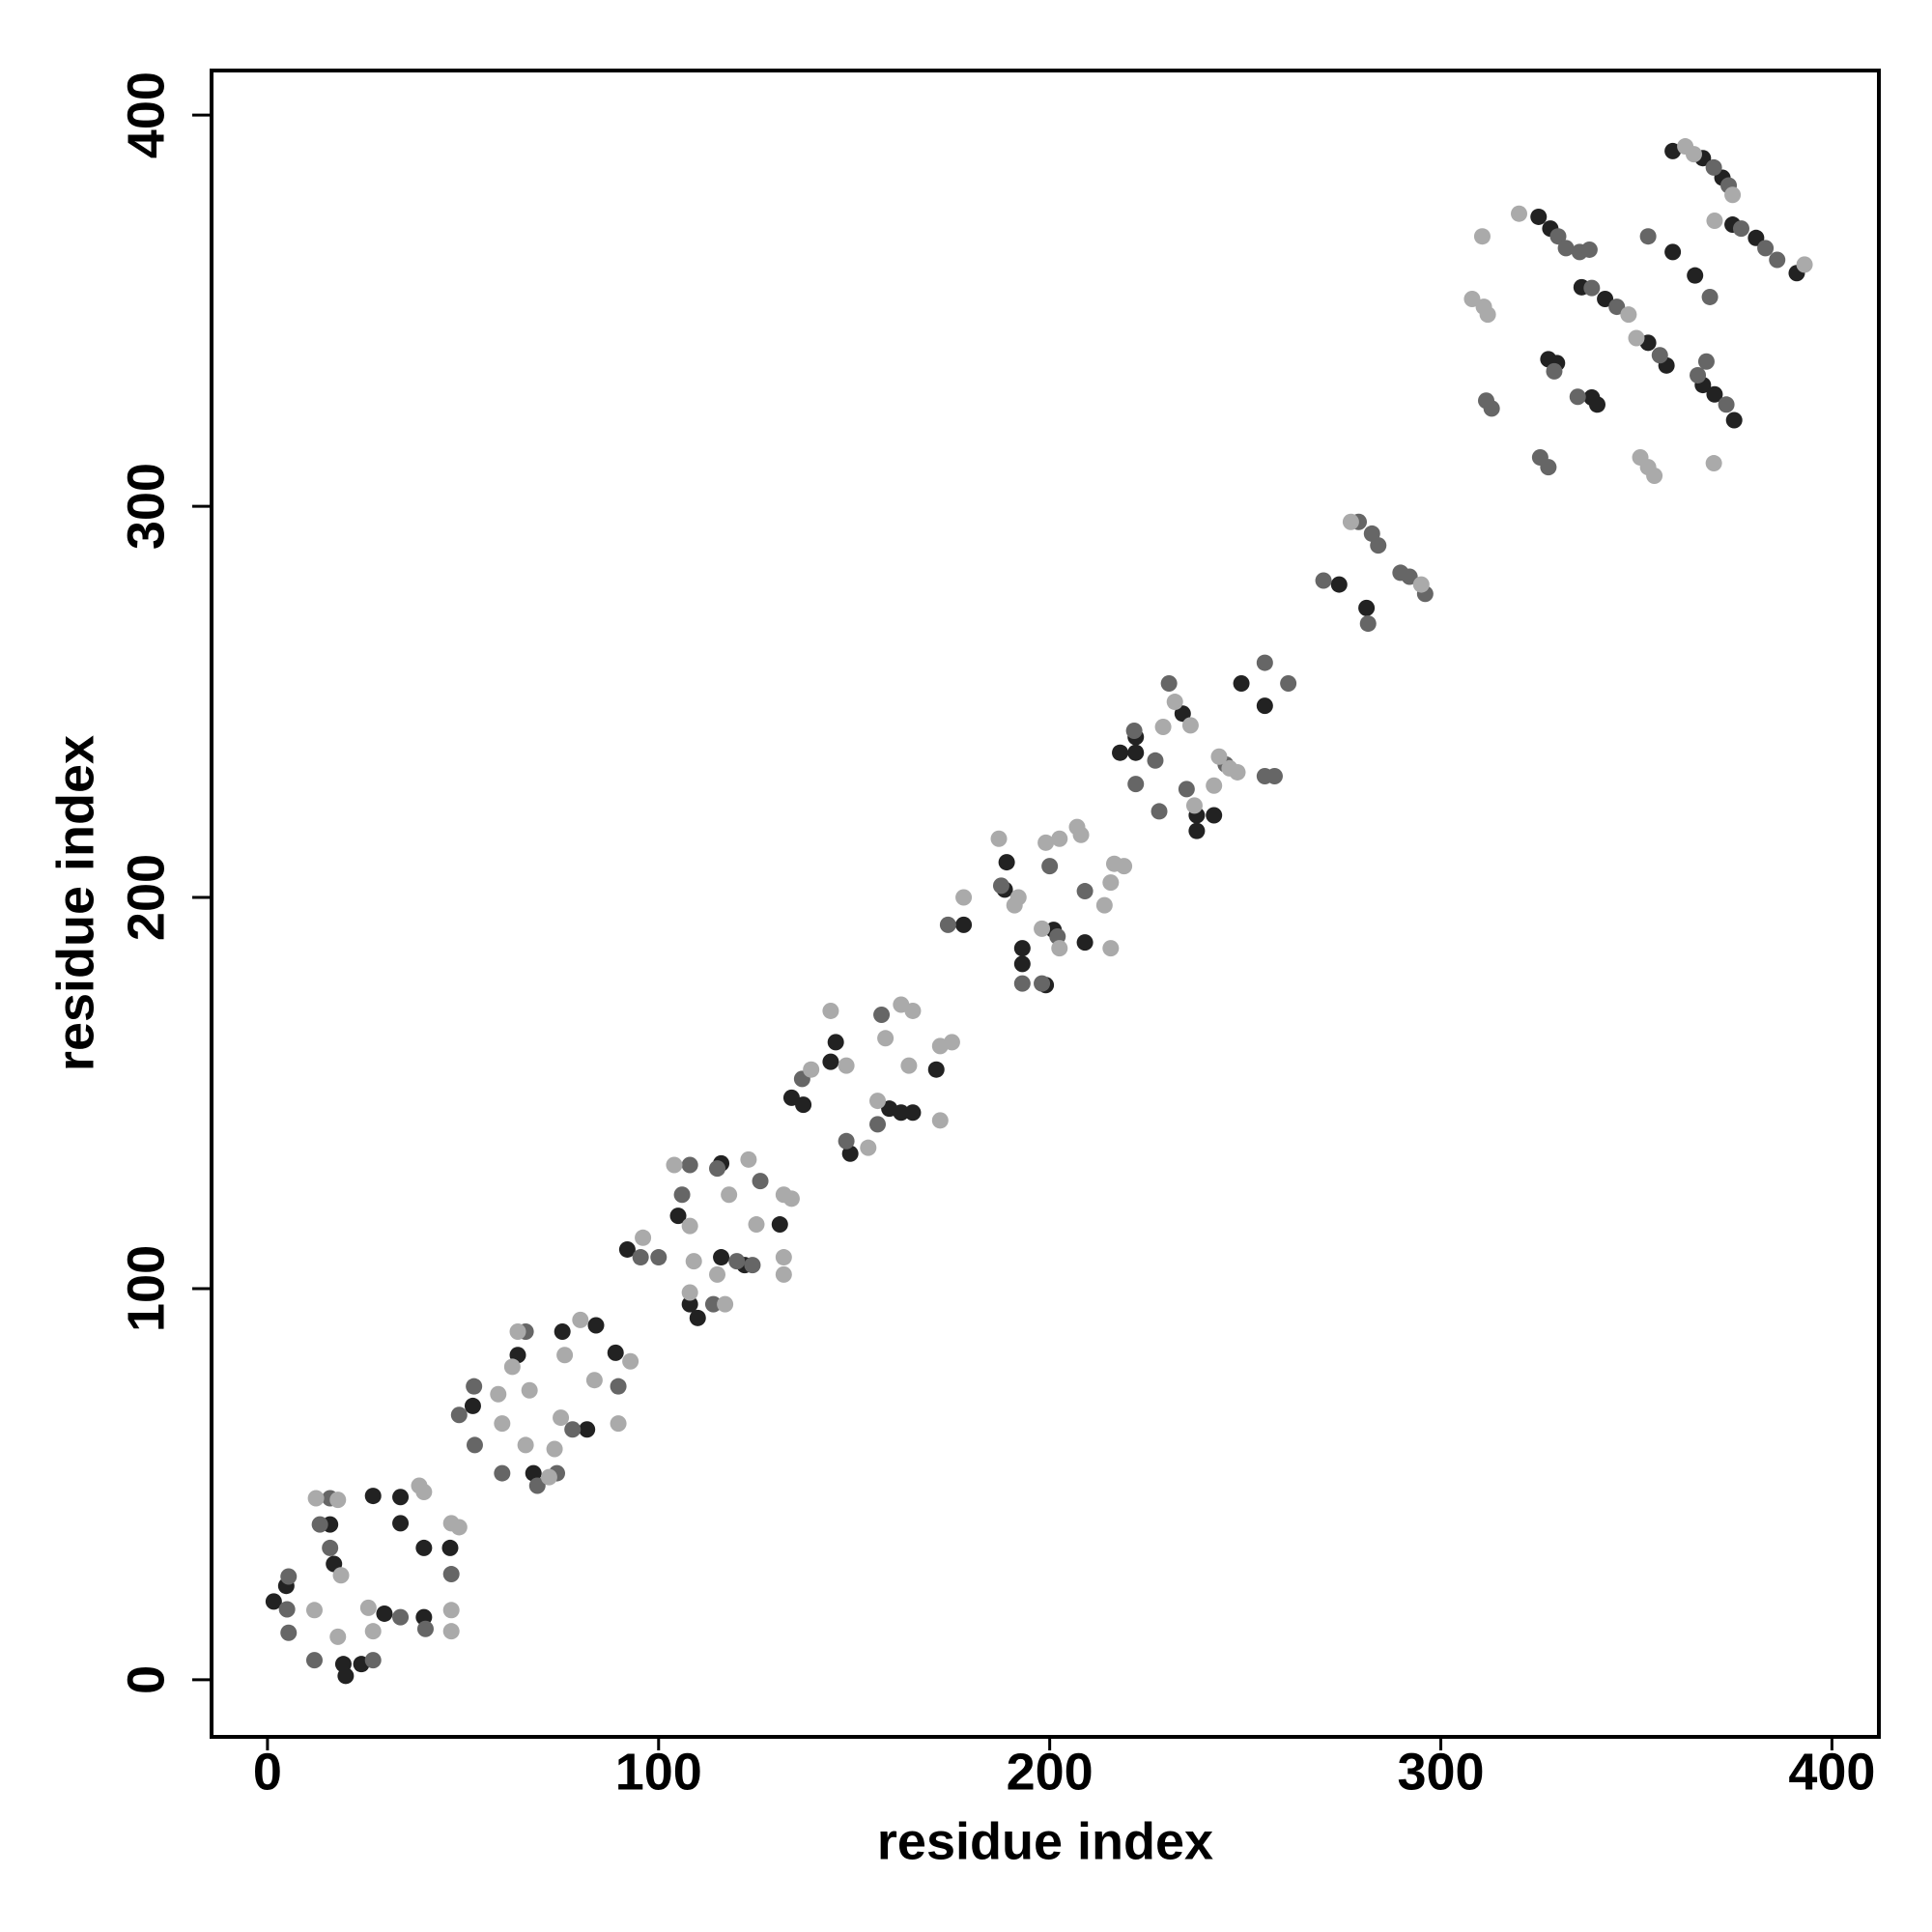 This screenshot has height=1932, width=1932. Describe the element at coordinates (146, 506) in the screenshot. I see `y-tick-label: 300` at that location.